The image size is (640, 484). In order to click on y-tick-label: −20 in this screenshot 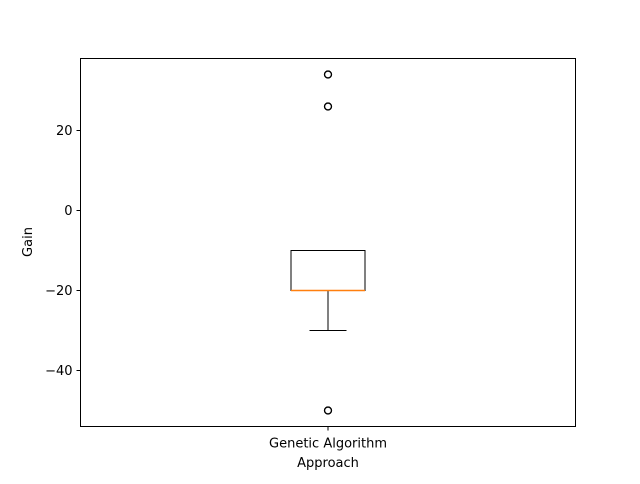, I will do `click(58, 291)`.